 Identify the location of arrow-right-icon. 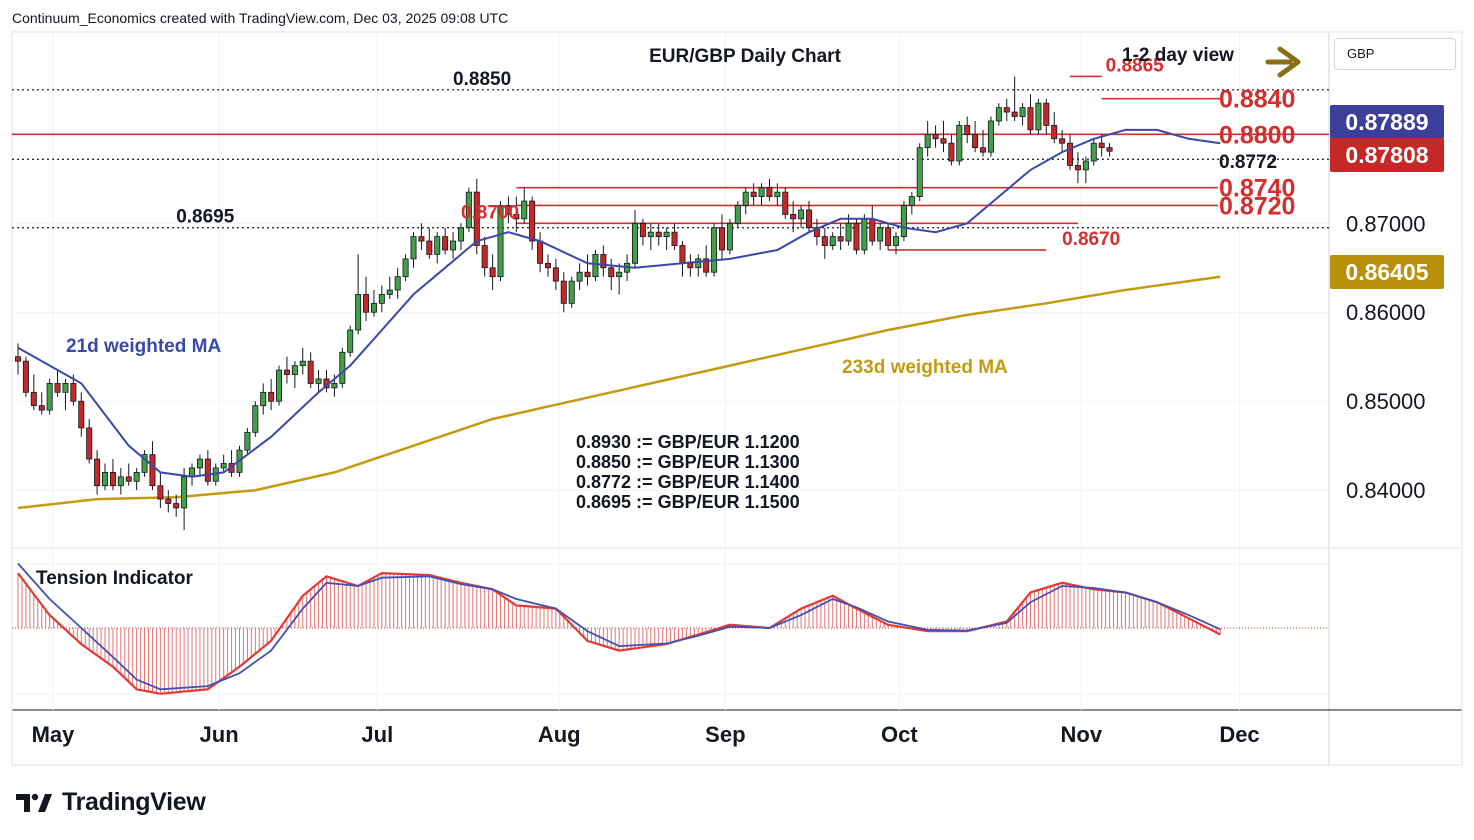
(1283, 62).